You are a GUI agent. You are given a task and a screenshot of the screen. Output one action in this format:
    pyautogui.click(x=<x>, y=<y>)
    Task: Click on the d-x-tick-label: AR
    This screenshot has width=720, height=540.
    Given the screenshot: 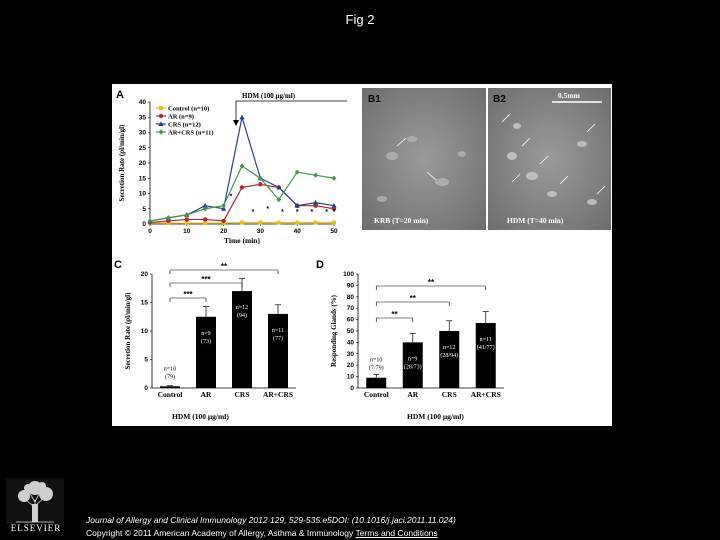 What is the action you would take?
    pyautogui.click(x=412, y=394)
    